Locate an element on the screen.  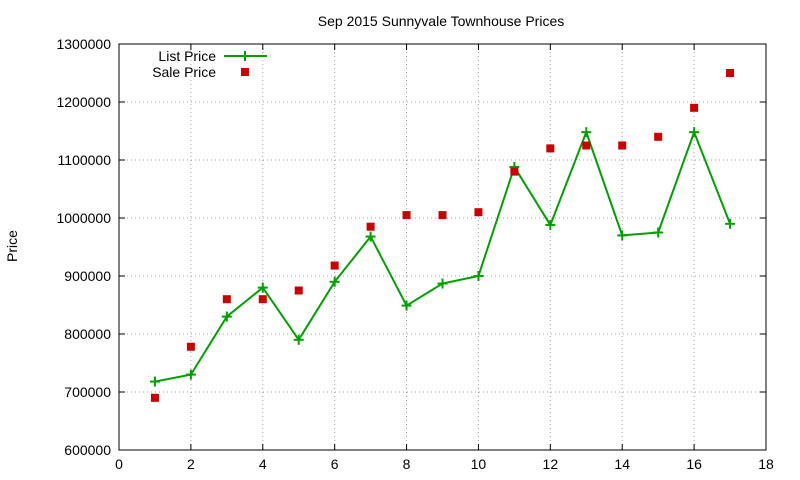
x-tick-label: 12 is located at coordinates (551, 464).